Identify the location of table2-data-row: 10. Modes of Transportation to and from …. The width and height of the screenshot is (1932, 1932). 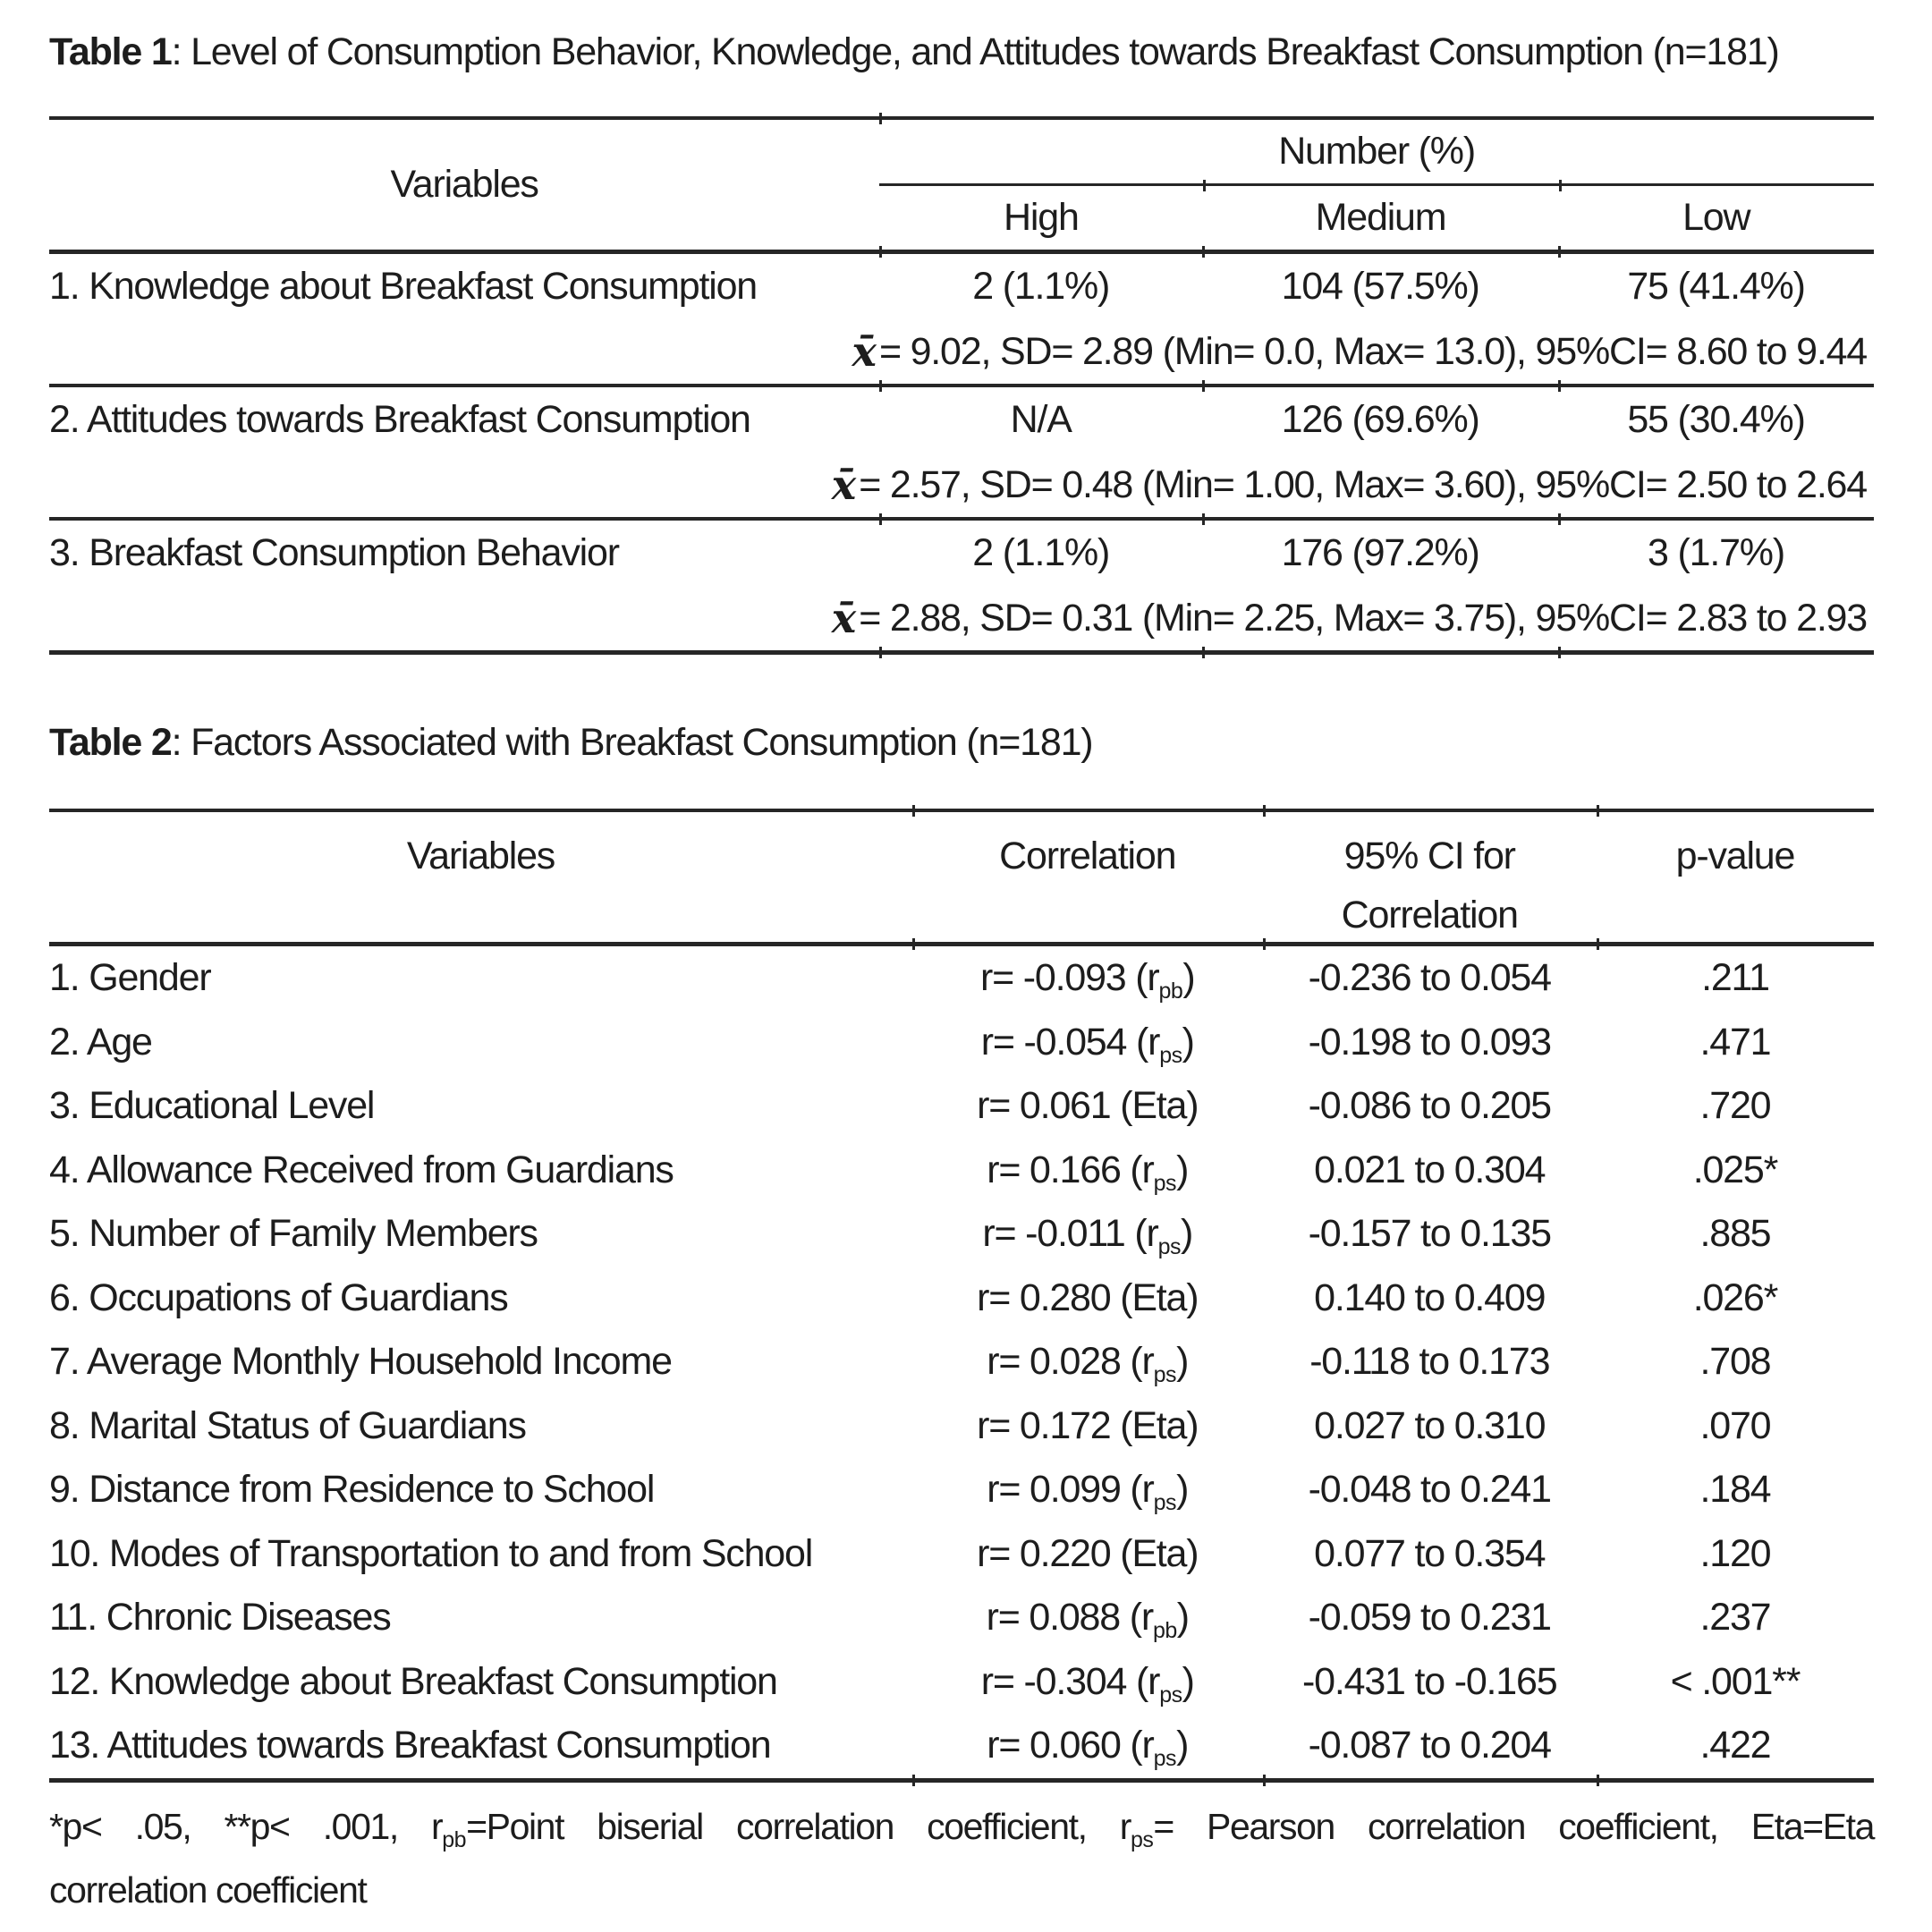
(961, 1554).